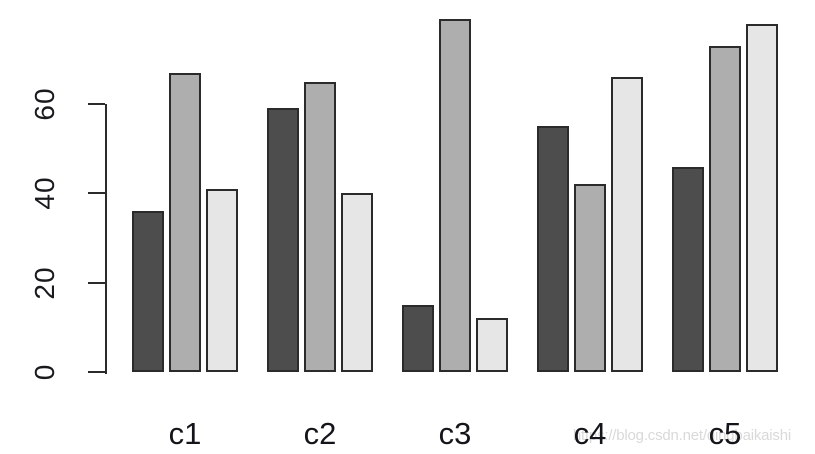 Image resolution: width=815 pixels, height=454 pixels. I want to click on bar-c3-dark-gray, so click(418, 338).